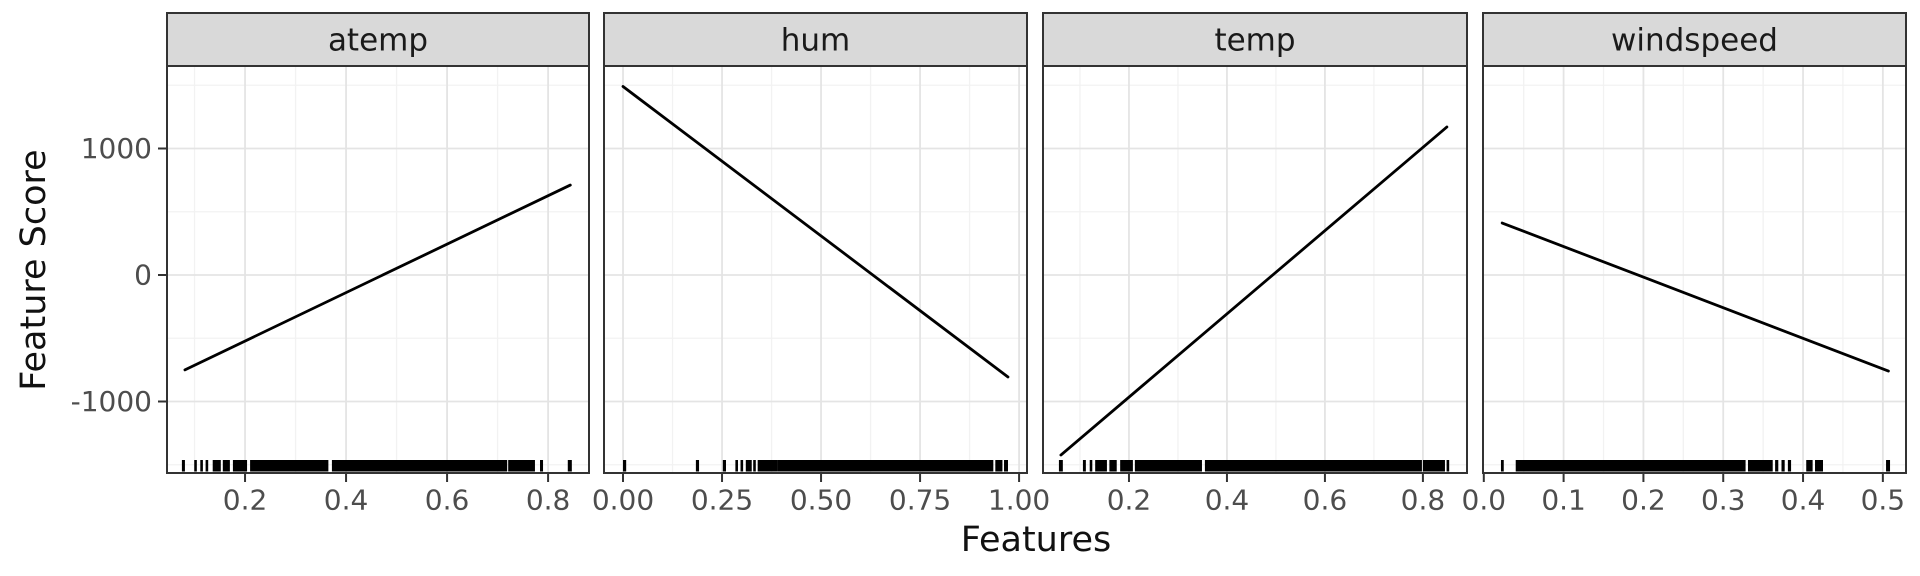  I want to click on y-axis-title: Feature Score, so click(34, 269).